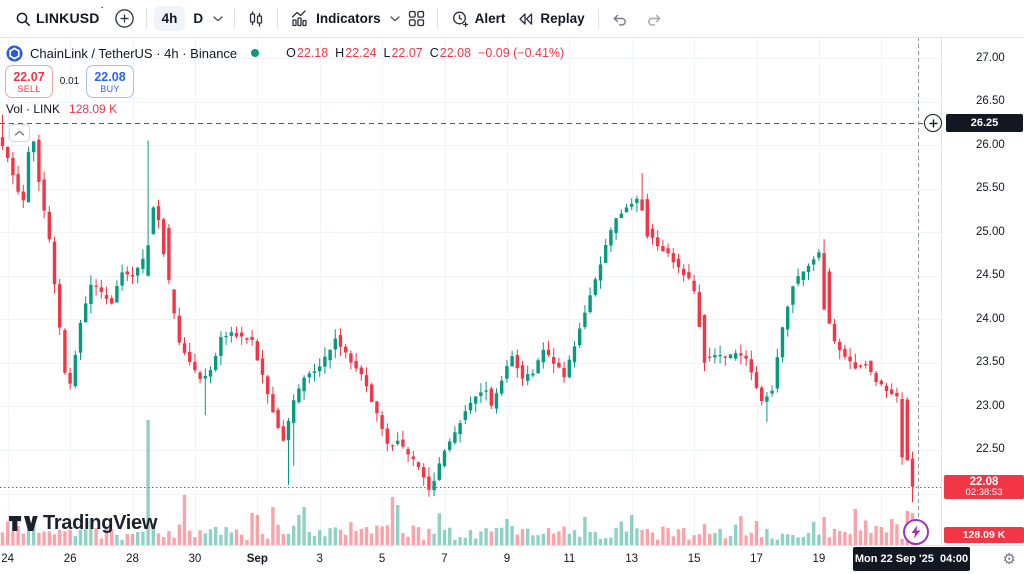 The width and height of the screenshot is (1024, 574). I want to click on time-tick-label: 28, so click(132, 559).